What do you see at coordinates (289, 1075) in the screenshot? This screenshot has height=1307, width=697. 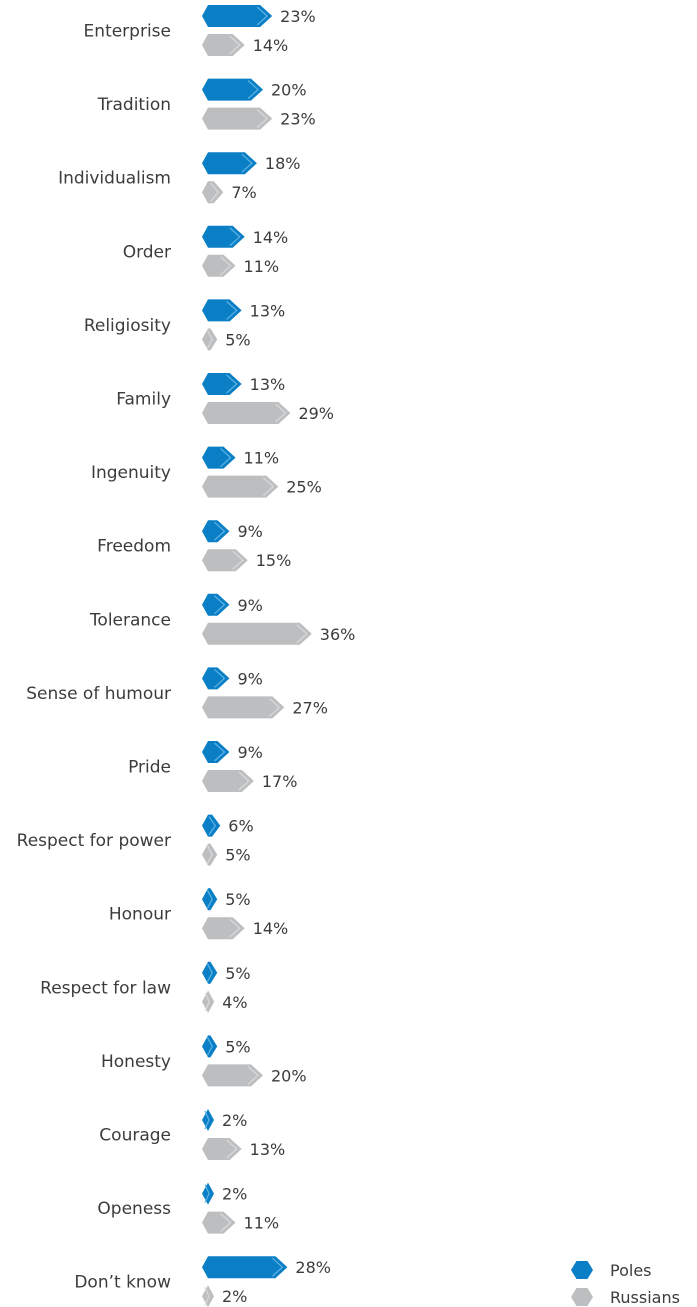 I see `value-label-russians: 20%` at bounding box center [289, 1075].